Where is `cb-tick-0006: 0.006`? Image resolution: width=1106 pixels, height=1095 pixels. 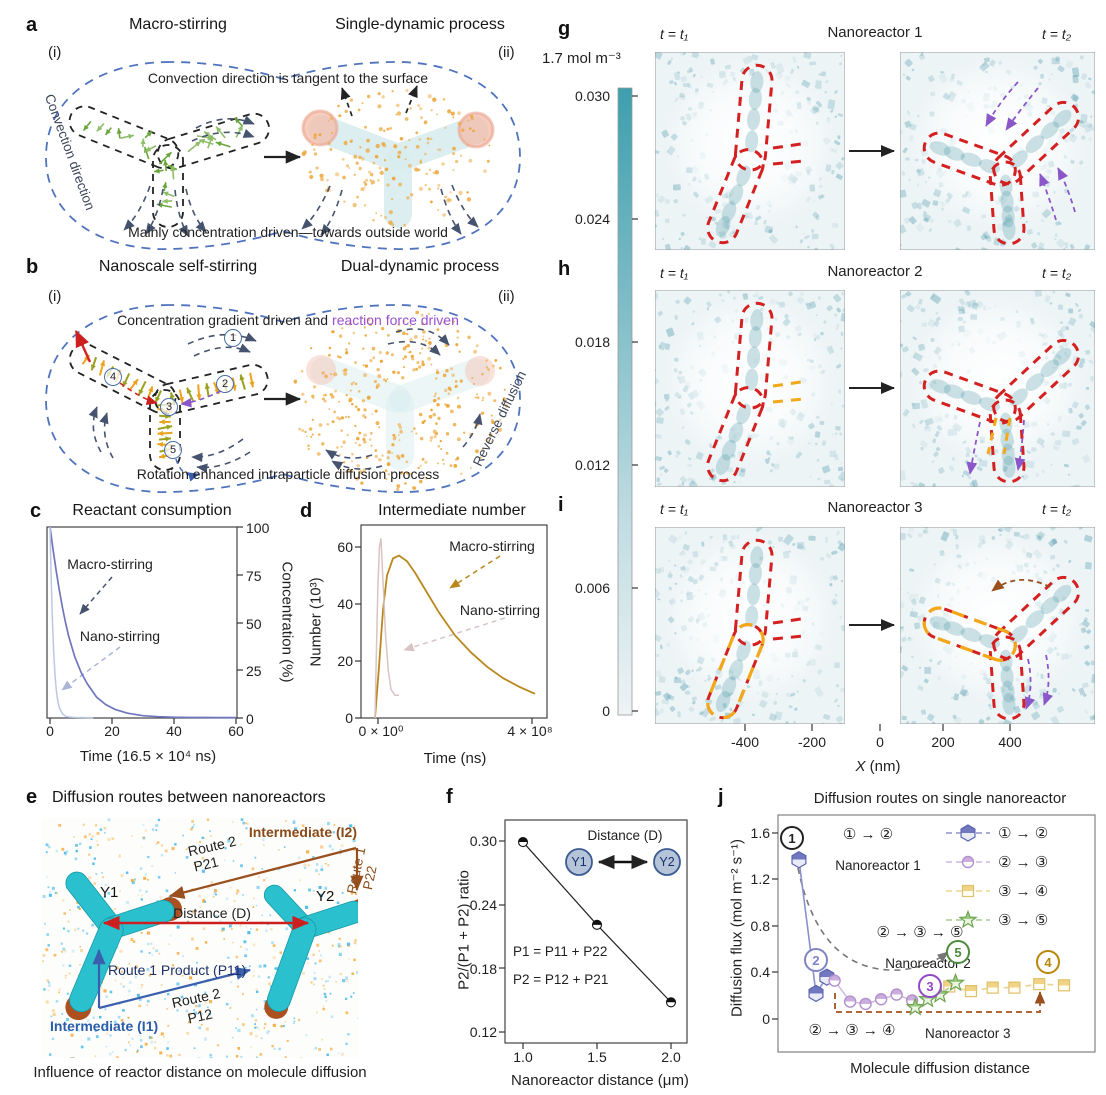 cb-tick-0006: 0.006 is located at coordinates (592, 588).